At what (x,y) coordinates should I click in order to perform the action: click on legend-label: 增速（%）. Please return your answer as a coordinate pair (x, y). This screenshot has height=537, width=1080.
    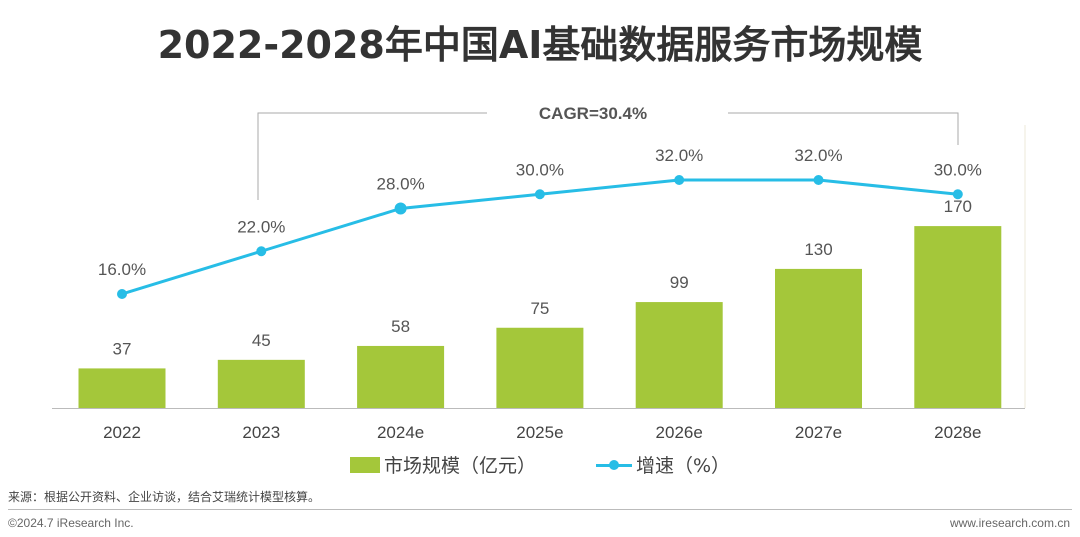
    Looking at the image, I should click on (683, 466).